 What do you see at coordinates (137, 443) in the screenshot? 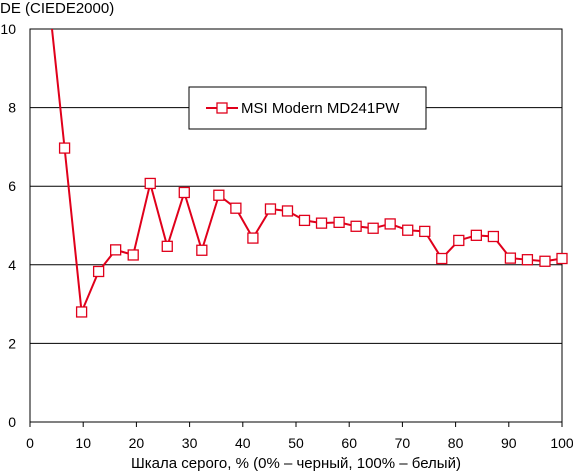
I see `x-tick-label: 20` at bounding box center [137, 443].